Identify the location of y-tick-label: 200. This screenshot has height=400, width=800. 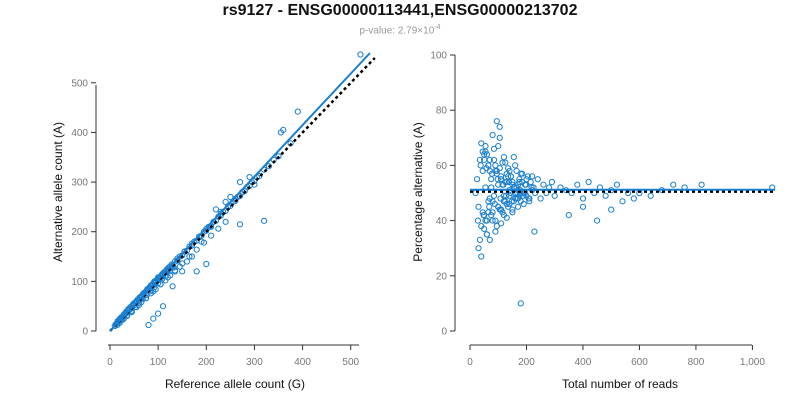
(79, 232).